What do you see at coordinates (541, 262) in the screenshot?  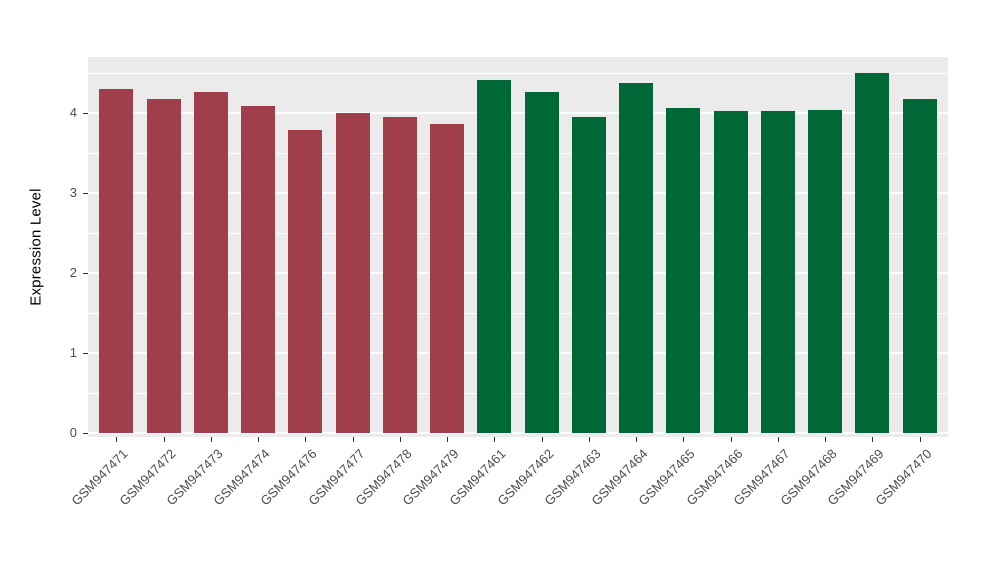 I see `bar-GSM947462` at bounding box center [541, 262].